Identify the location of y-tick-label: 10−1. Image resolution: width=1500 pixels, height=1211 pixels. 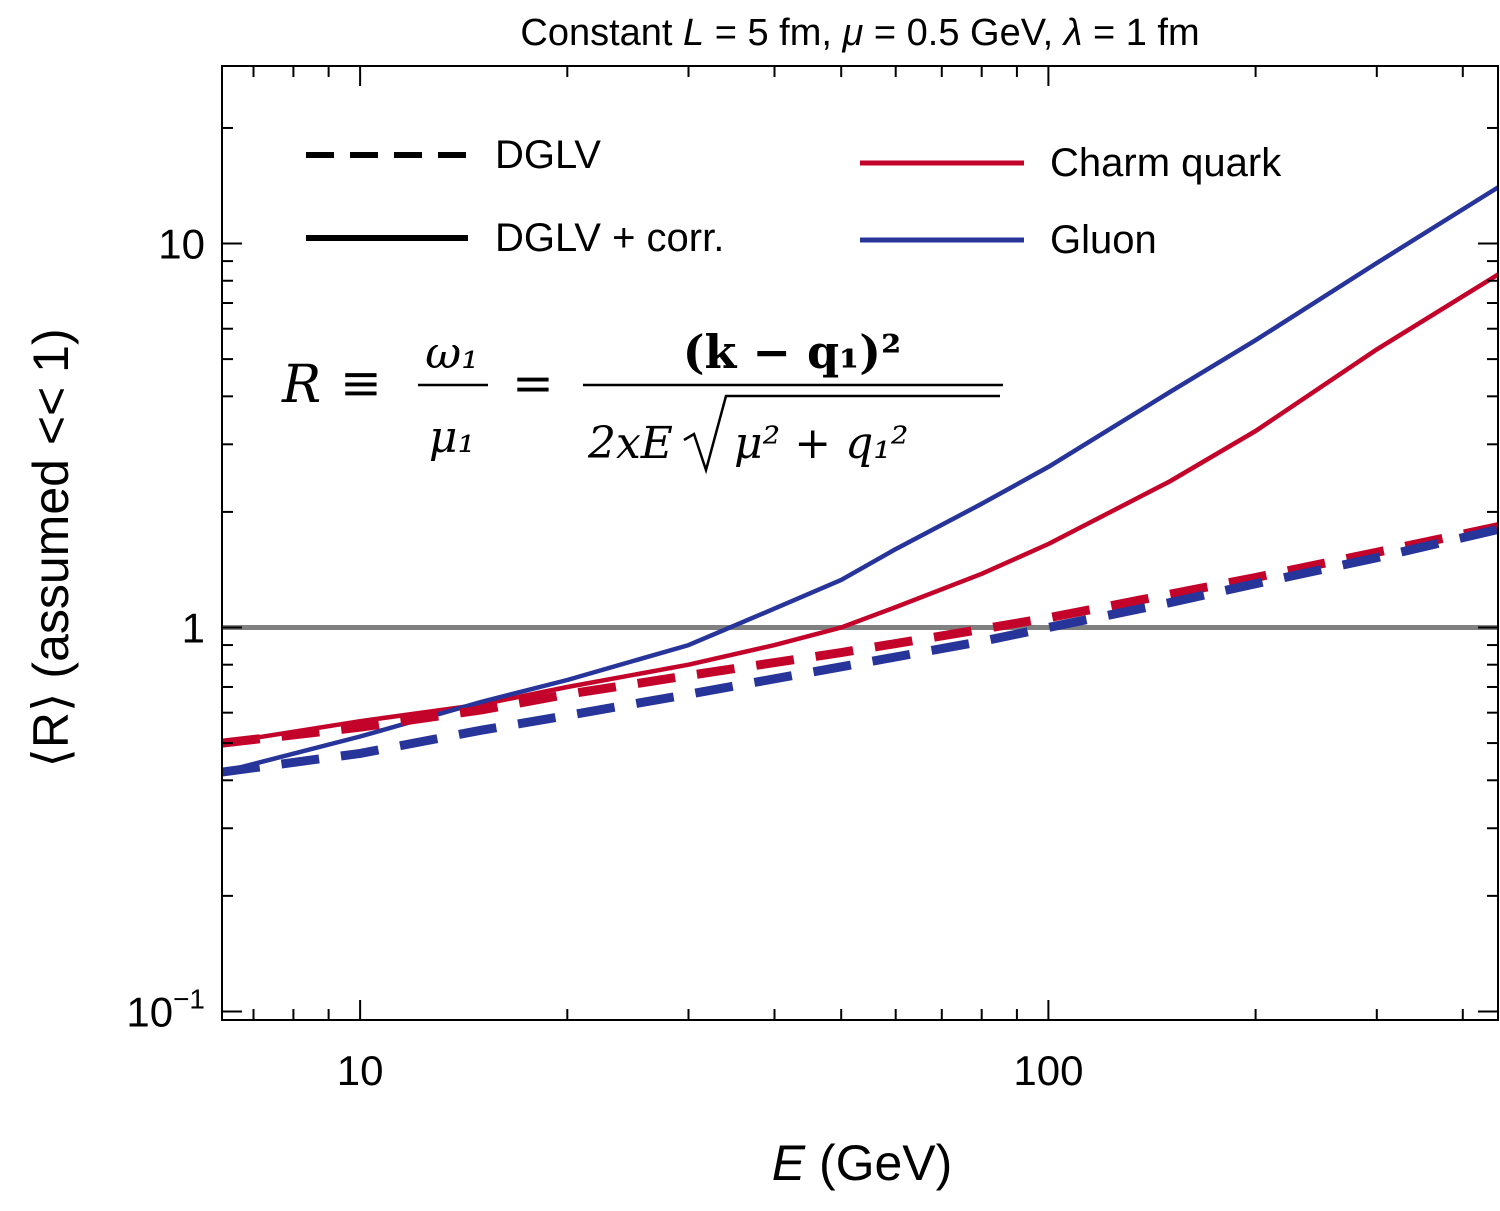
(165, 1009).